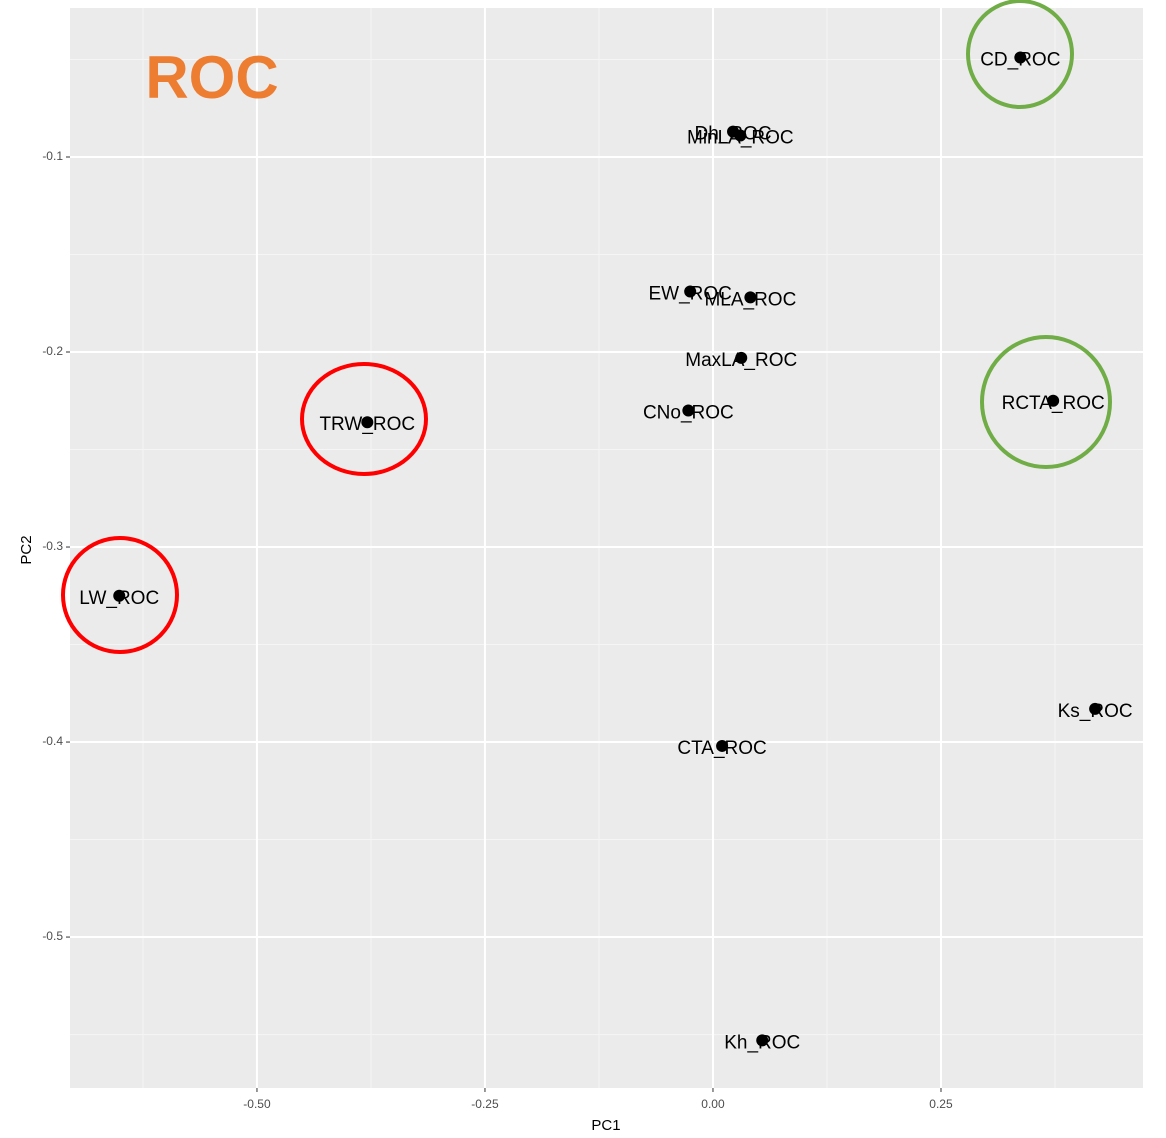 The height and width of the screenshot is (1138, 1166). I want to click on point-label: MaxLA_ROC, so click(741, 360).